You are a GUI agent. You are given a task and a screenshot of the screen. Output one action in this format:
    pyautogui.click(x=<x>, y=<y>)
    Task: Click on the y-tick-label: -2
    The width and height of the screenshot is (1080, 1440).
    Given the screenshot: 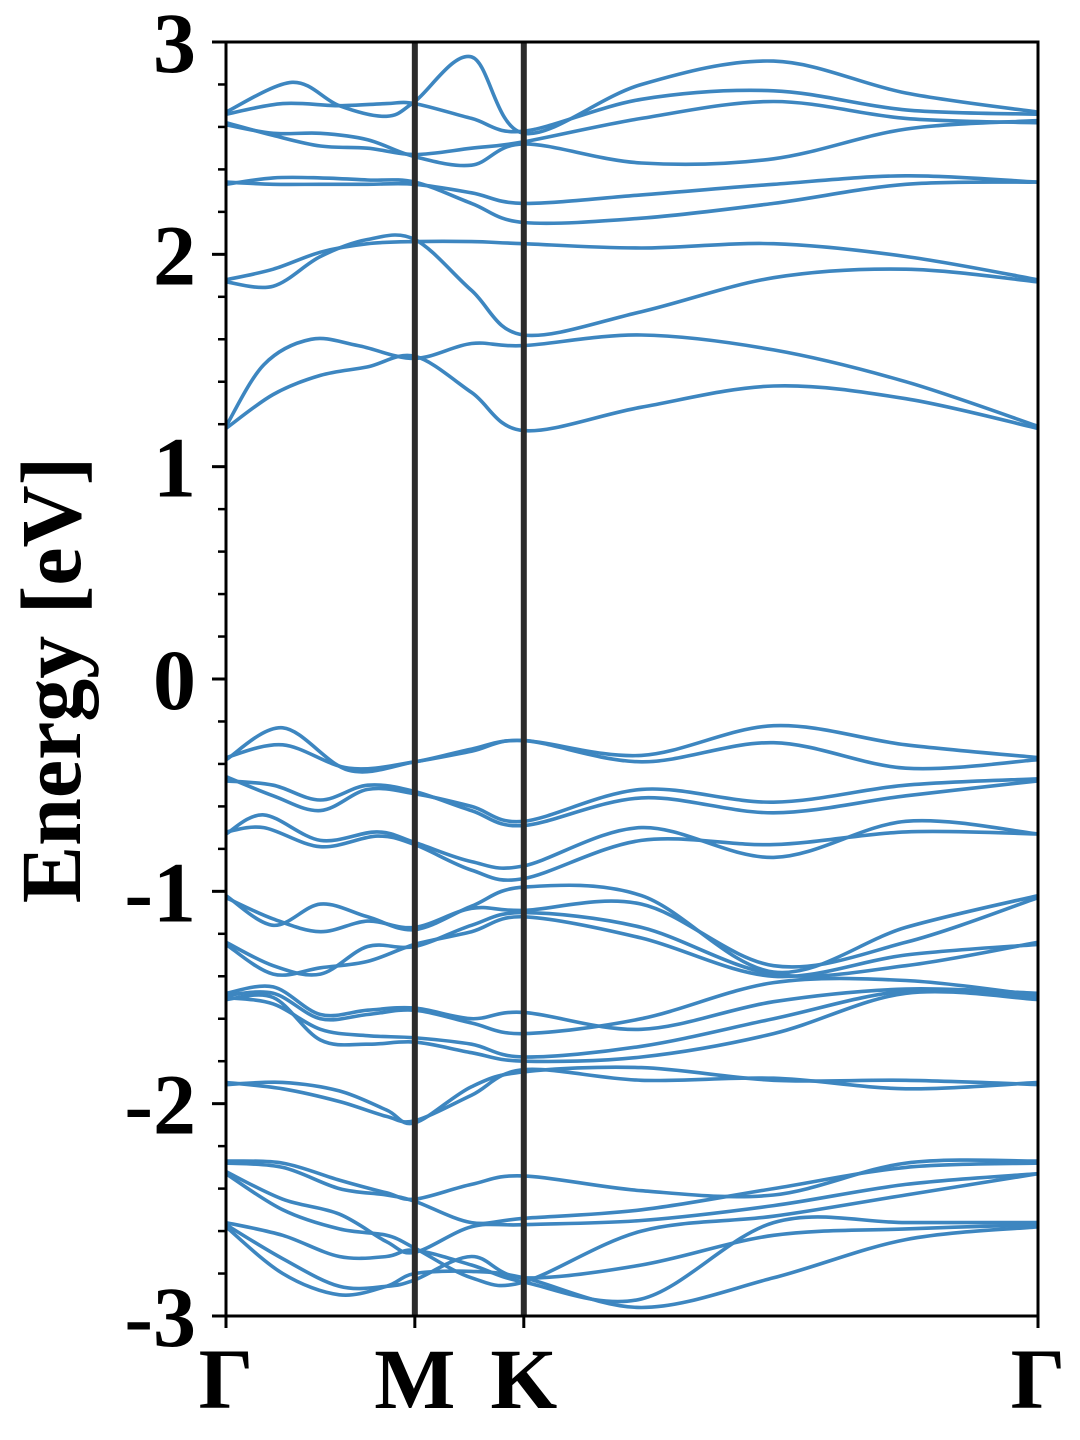 What is the action you would take?
    pyautogui.click(x=160, y=1105)
    